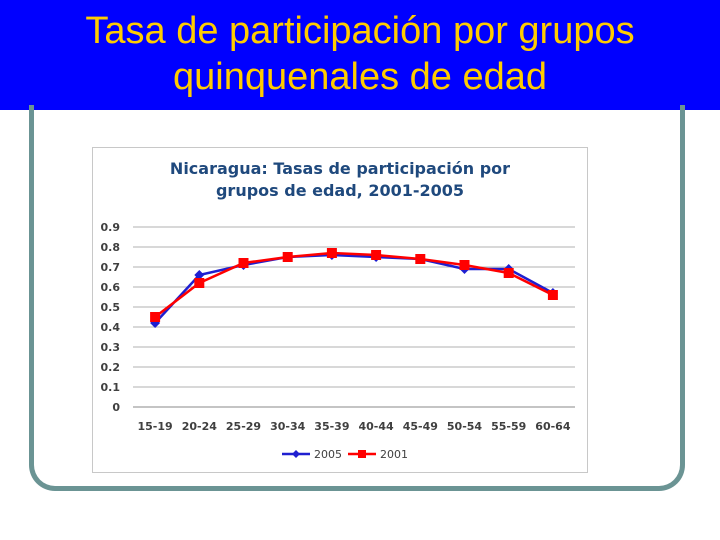  Describe the element at coordinates (331, 426) in the screenshot. I see `x-tick-label: 35-39` at that location.